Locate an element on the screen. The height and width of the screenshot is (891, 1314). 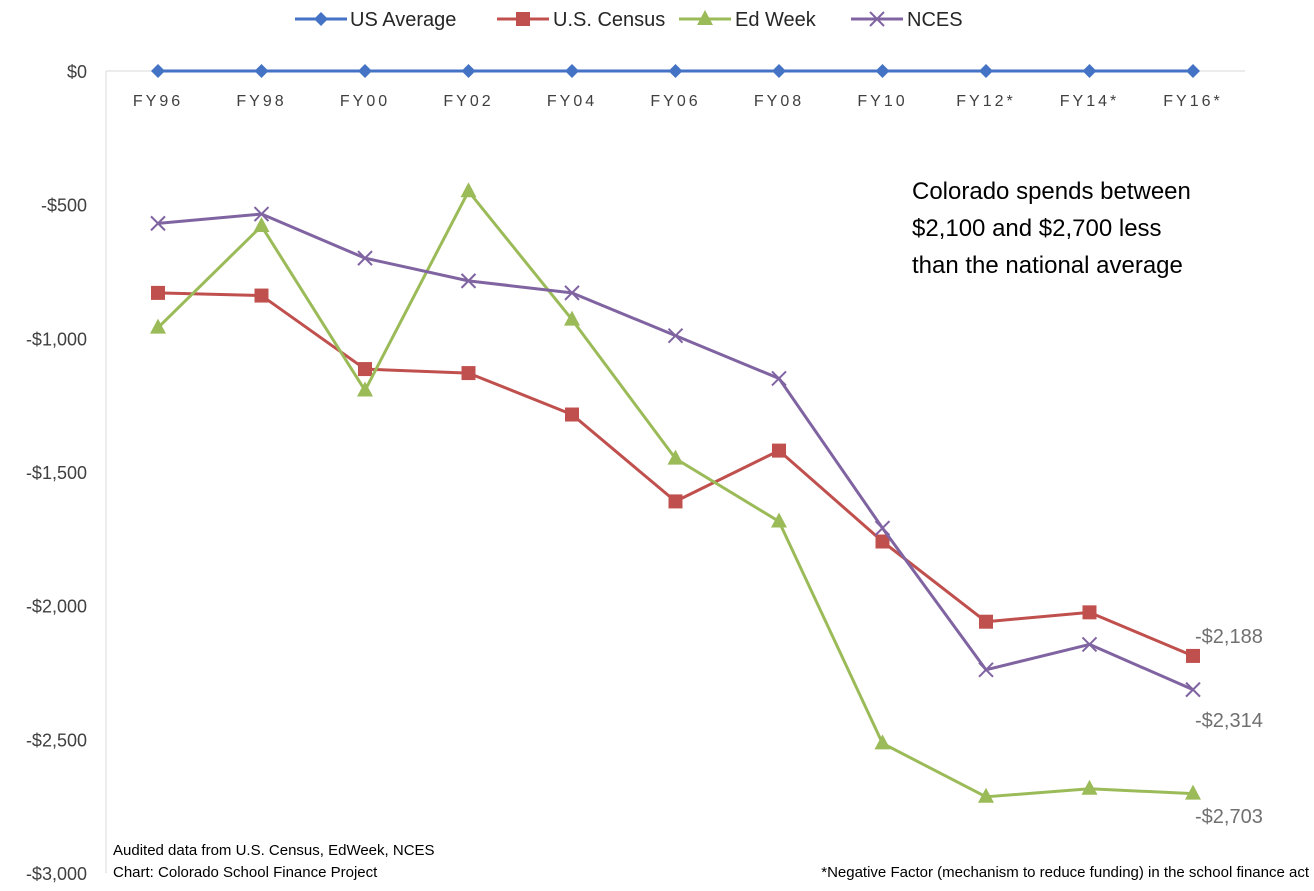
y-tick-label: -$3,000 is located at coordinates (56, 874).